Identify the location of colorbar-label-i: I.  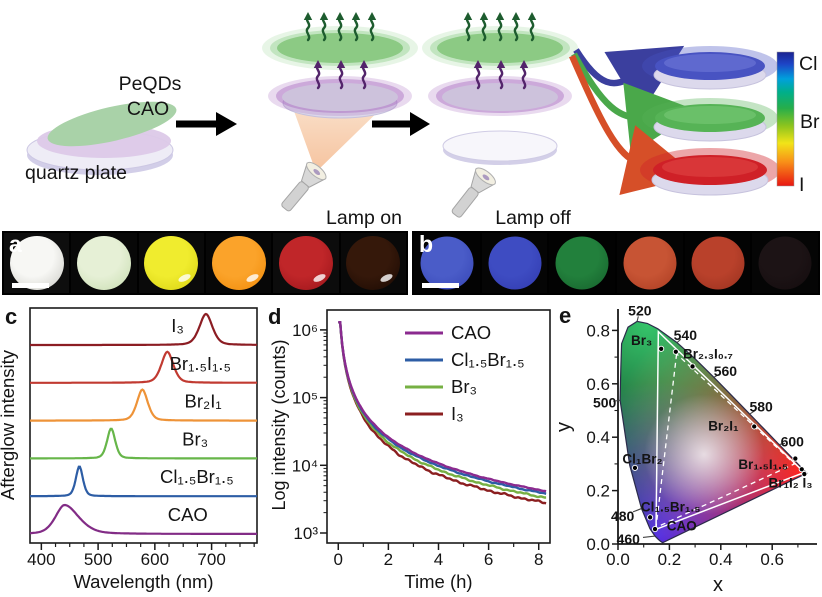
(801, 185).